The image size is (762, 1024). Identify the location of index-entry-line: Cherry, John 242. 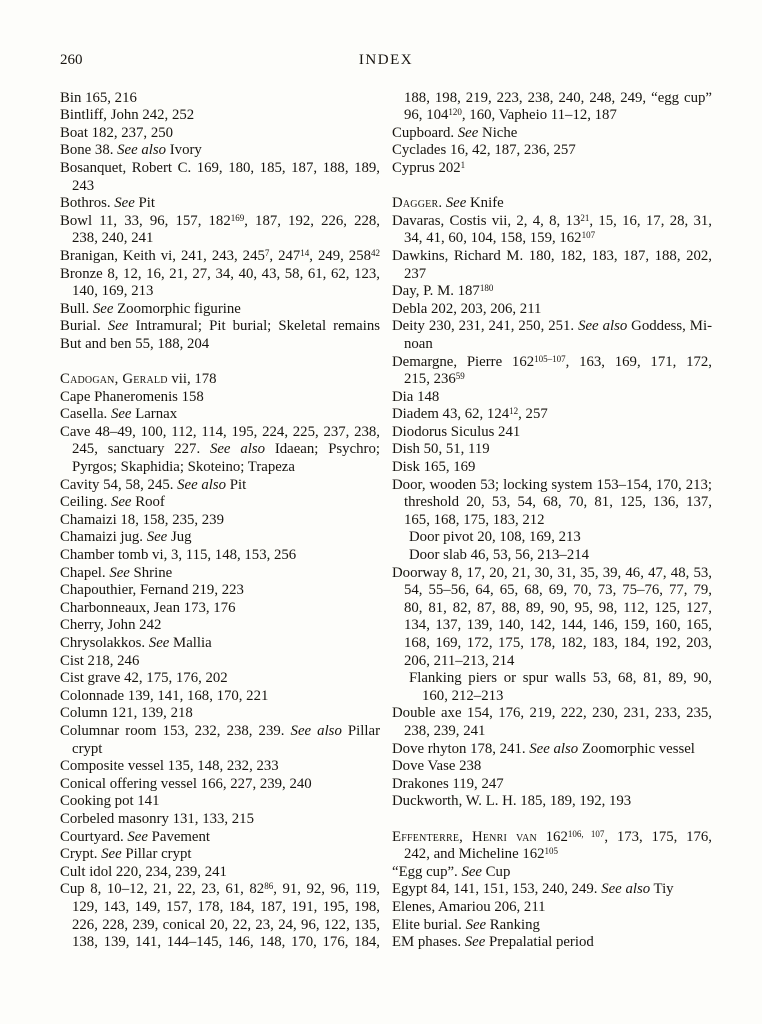
(220, 626).